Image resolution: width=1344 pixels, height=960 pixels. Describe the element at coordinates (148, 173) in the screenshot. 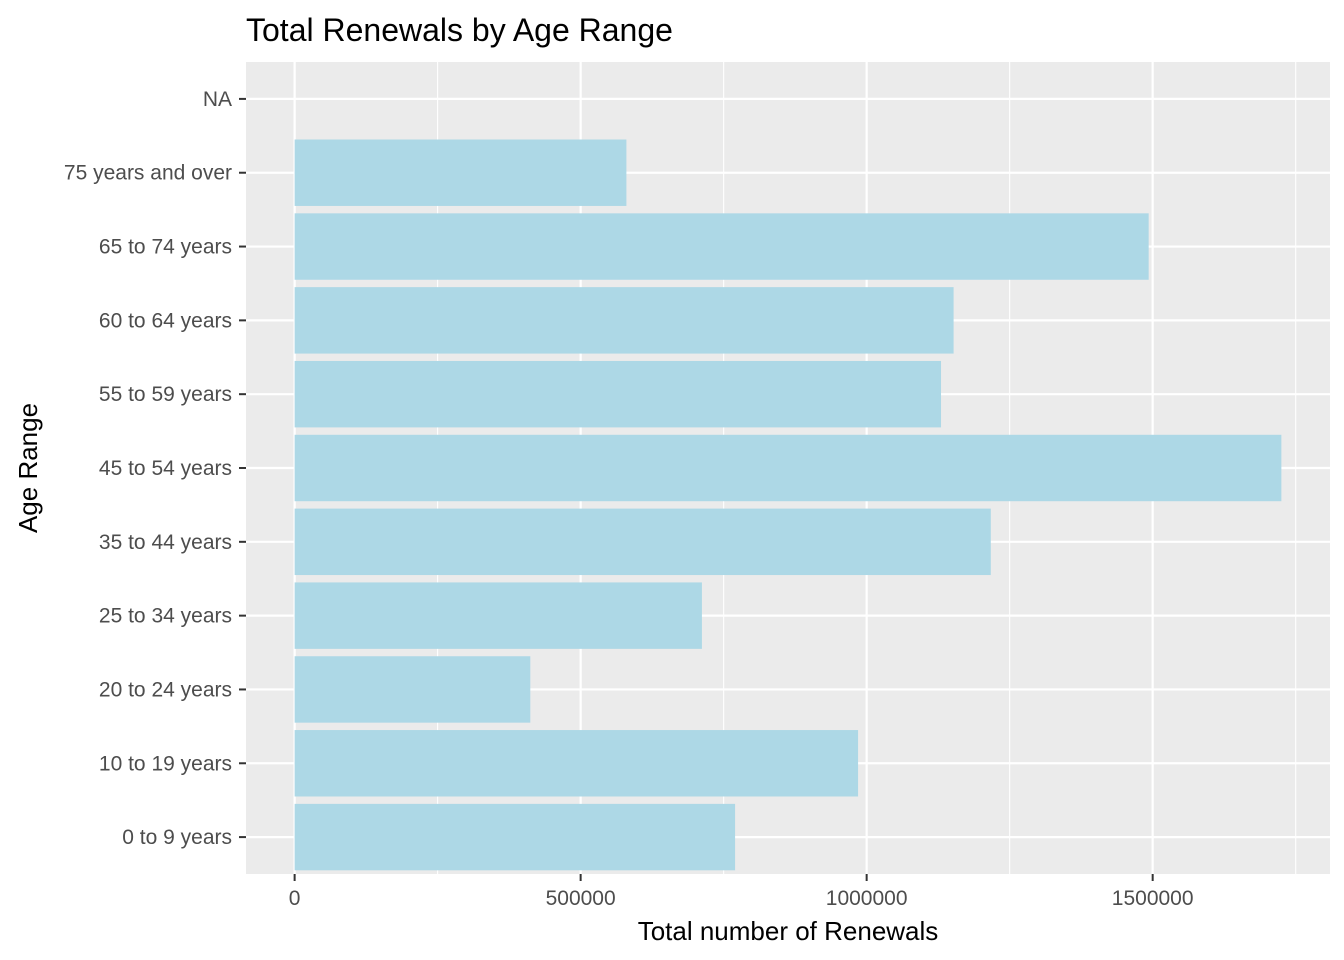

I see `y-tick-label: 75 years and over` at that location.